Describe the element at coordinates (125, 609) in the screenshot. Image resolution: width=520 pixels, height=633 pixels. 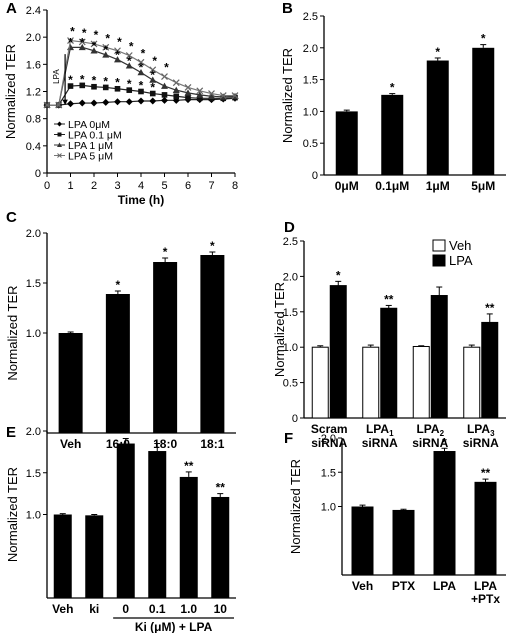
I see `x-tick-label-e: 0` at that location.